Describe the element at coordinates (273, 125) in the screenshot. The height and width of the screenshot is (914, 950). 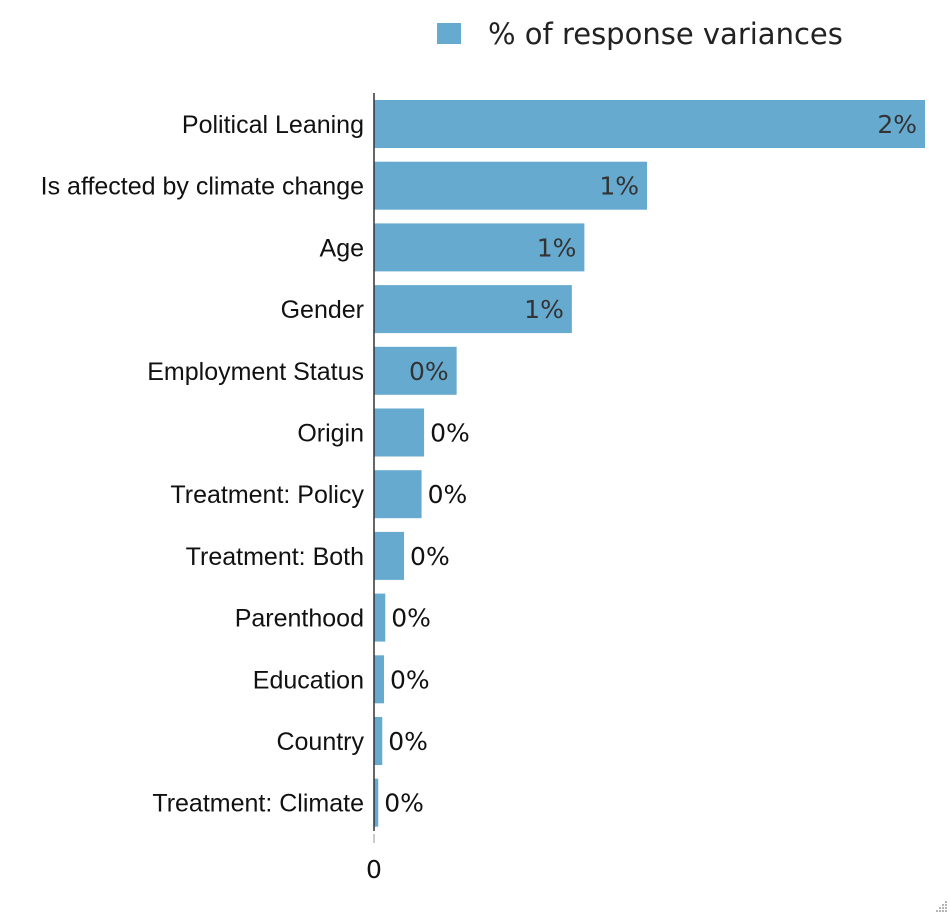
I see `category-label: Political Leaning` at that location.